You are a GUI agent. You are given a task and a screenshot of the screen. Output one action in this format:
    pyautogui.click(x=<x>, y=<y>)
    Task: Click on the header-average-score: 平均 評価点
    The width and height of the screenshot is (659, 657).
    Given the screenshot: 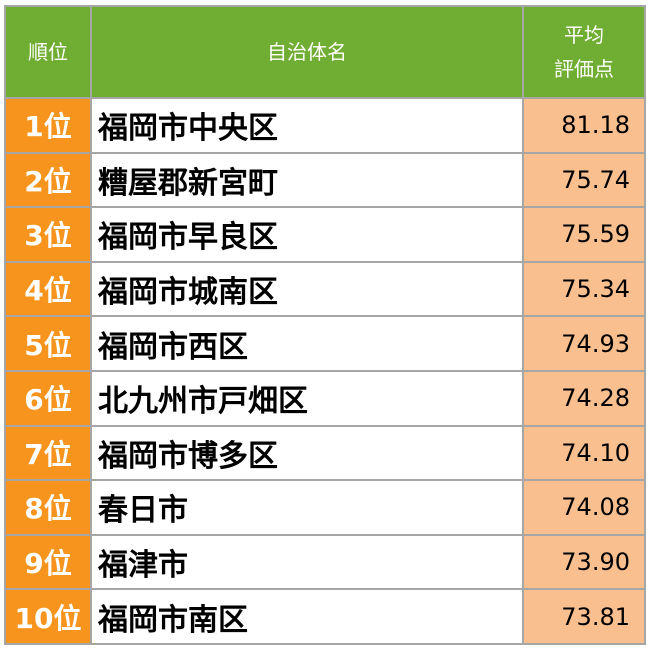 What is the action you would take?
    pyautogui.click(x=584, y=52)
    